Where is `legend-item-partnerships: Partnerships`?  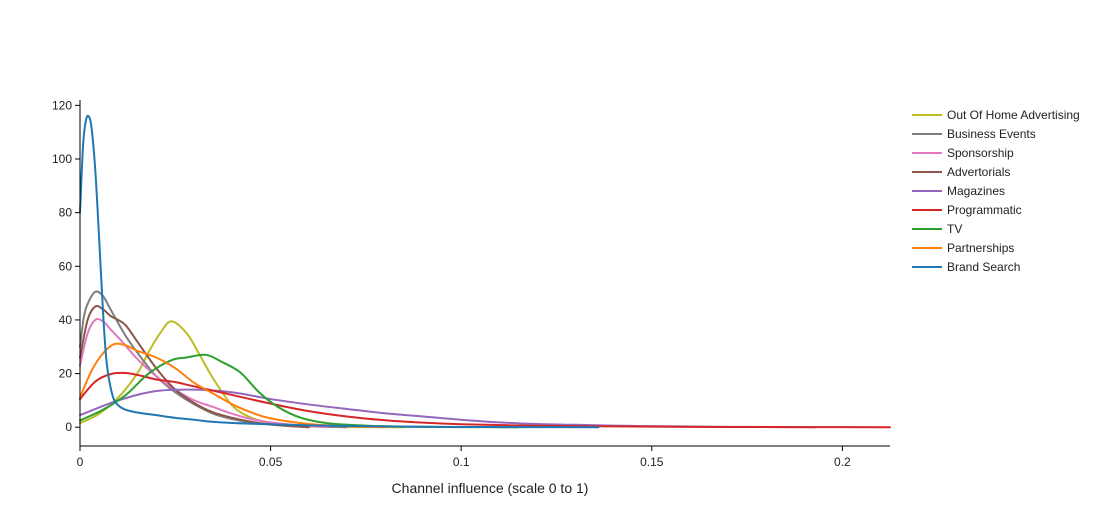 legend-item-partnerships: Partnerships is located at coordinates (963, 248).